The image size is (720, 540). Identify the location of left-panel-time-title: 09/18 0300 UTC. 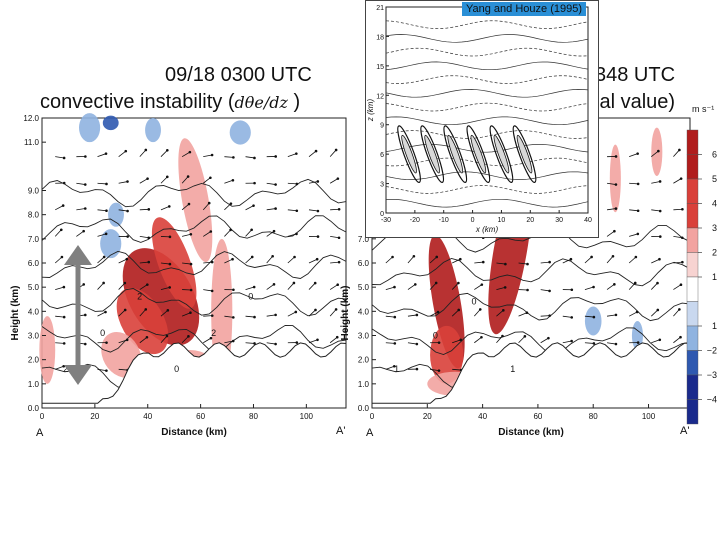
(238, 75).